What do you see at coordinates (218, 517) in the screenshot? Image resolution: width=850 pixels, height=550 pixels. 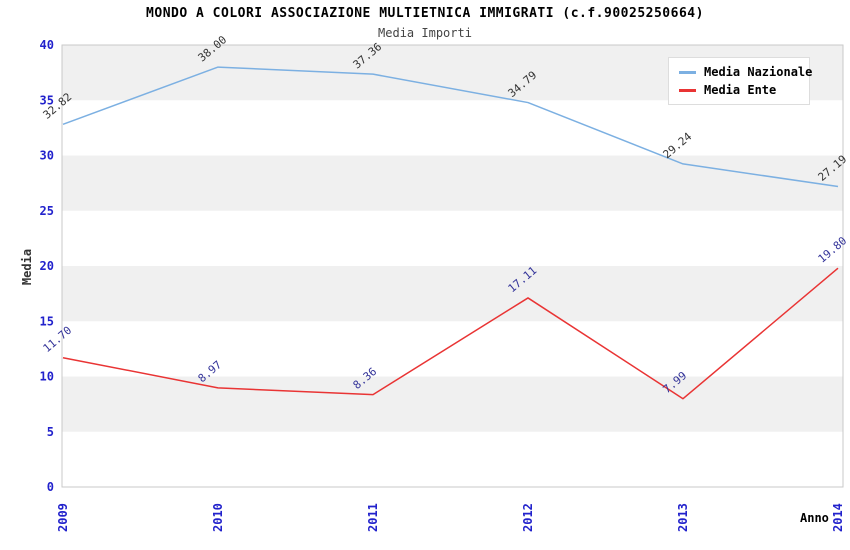 I see `x-tick-label: 2010` at bounding box center [218, 517].